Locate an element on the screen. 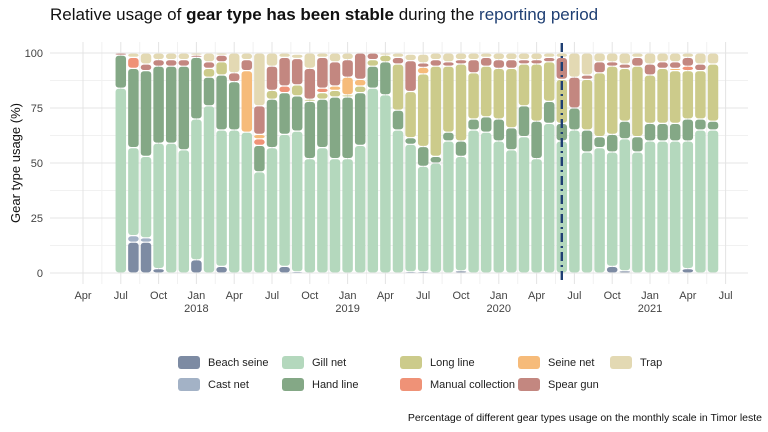  legend-label: Manual collection is located at coordinates (472, 384).